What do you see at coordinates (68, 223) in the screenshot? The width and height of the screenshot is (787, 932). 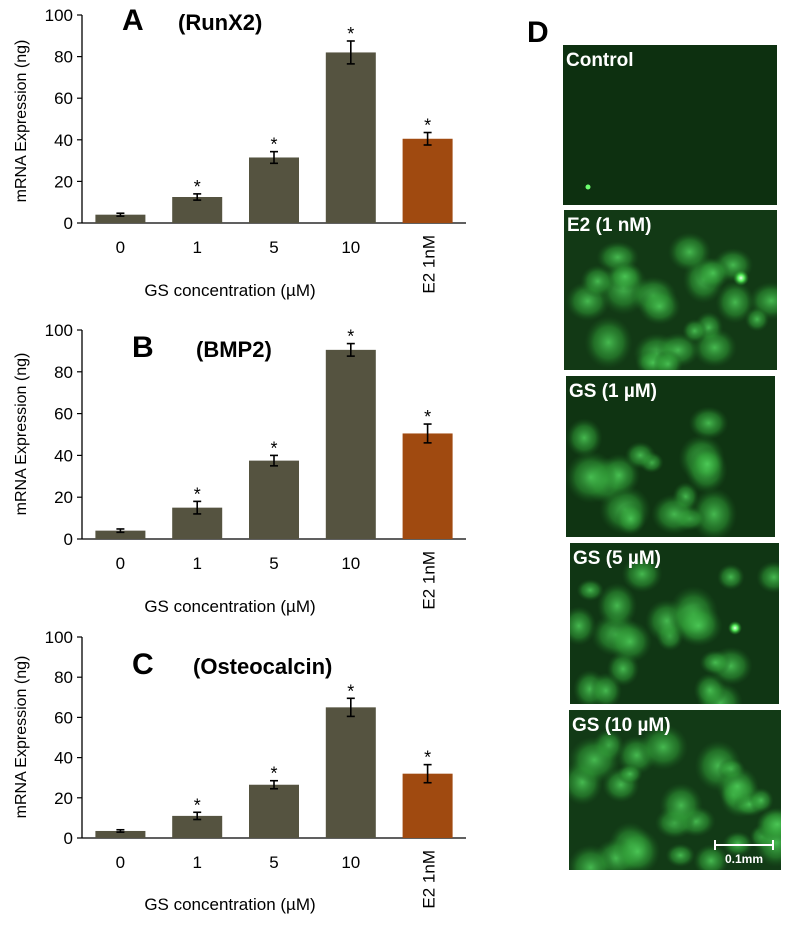 I see `y-tick-label: 0` at bounding box center [68, 223].